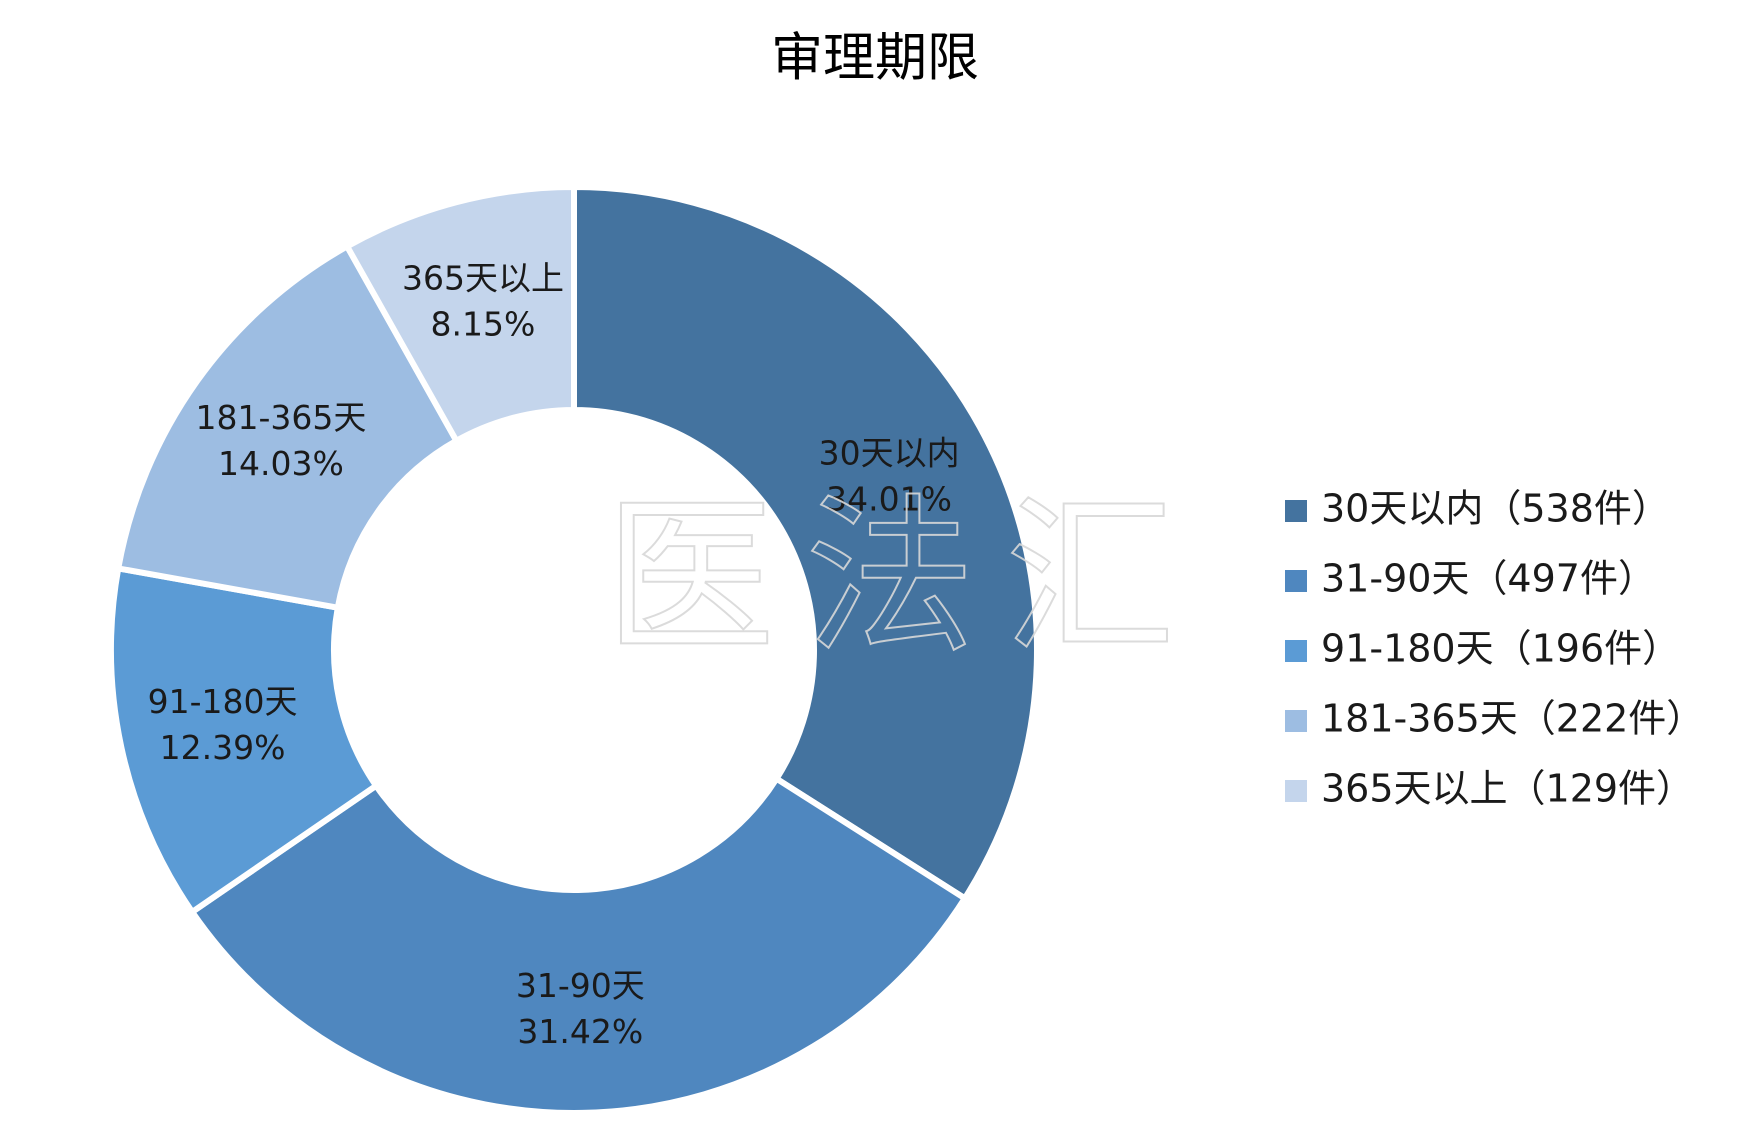 This screenshot has width=1740, height=1140. Describe the element at coordinates (1488, 579) in the screenshot. I see `legend-label: 31-90天（497件）` at that location.